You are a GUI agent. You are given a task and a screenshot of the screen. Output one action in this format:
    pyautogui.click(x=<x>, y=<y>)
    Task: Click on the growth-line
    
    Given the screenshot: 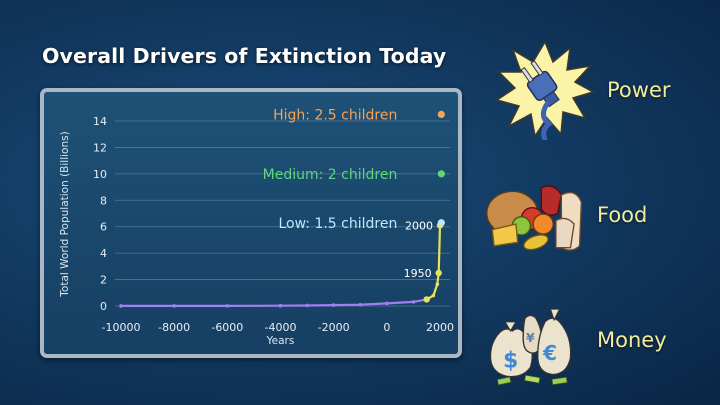 What is the action you would take?
    pyautogui.click(x=434, y=263)
    